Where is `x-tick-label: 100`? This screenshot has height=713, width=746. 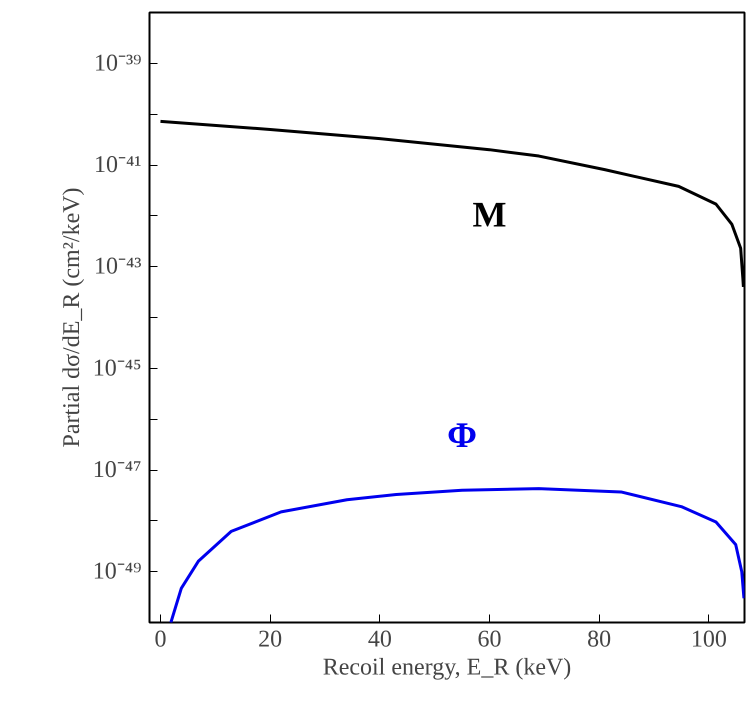 x-tick-label: 100 is located at coordinates (708, 639).